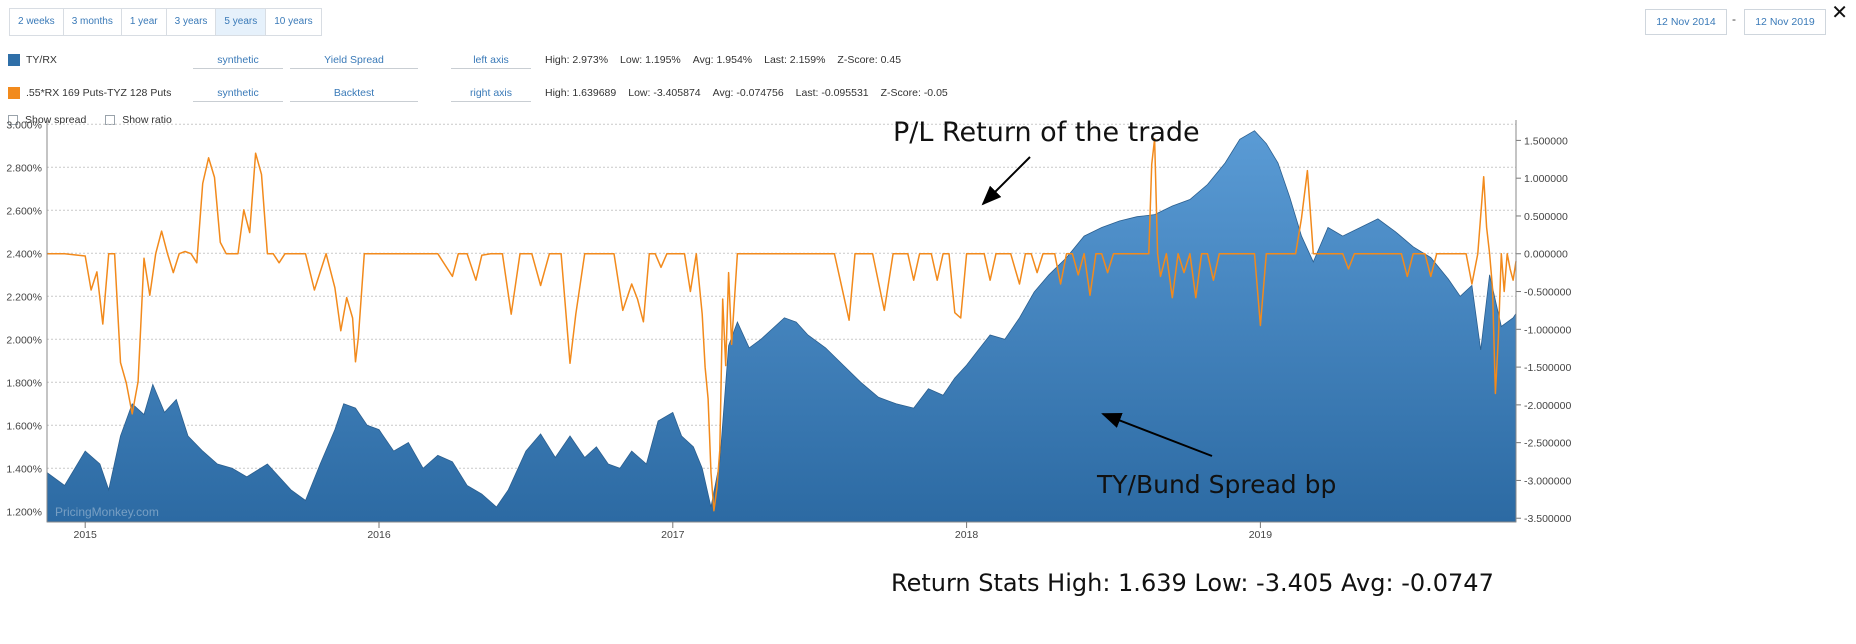 The height and width of the screenshot is (644, 1856). Describe the element at coordinates (650, 60) in the screenshot. I see `stat-low: Low: 1.195%` at that location.